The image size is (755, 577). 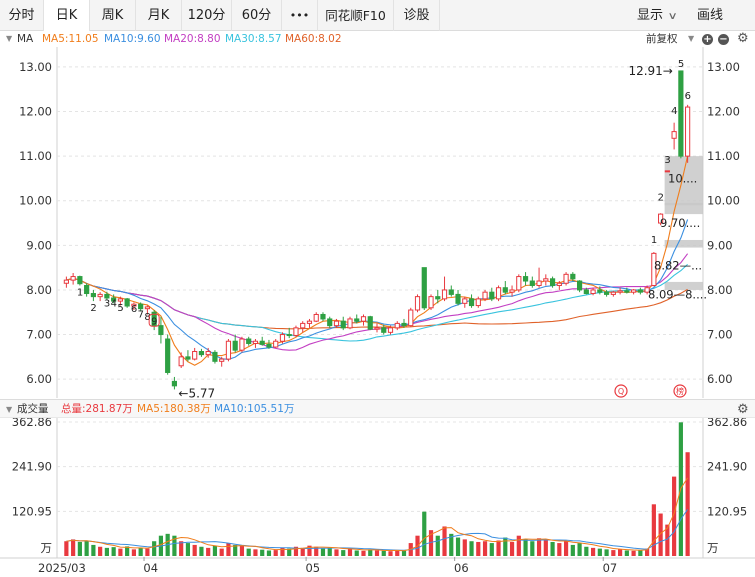 I want to click on tab-more: •••, so click(x=300, y=15).